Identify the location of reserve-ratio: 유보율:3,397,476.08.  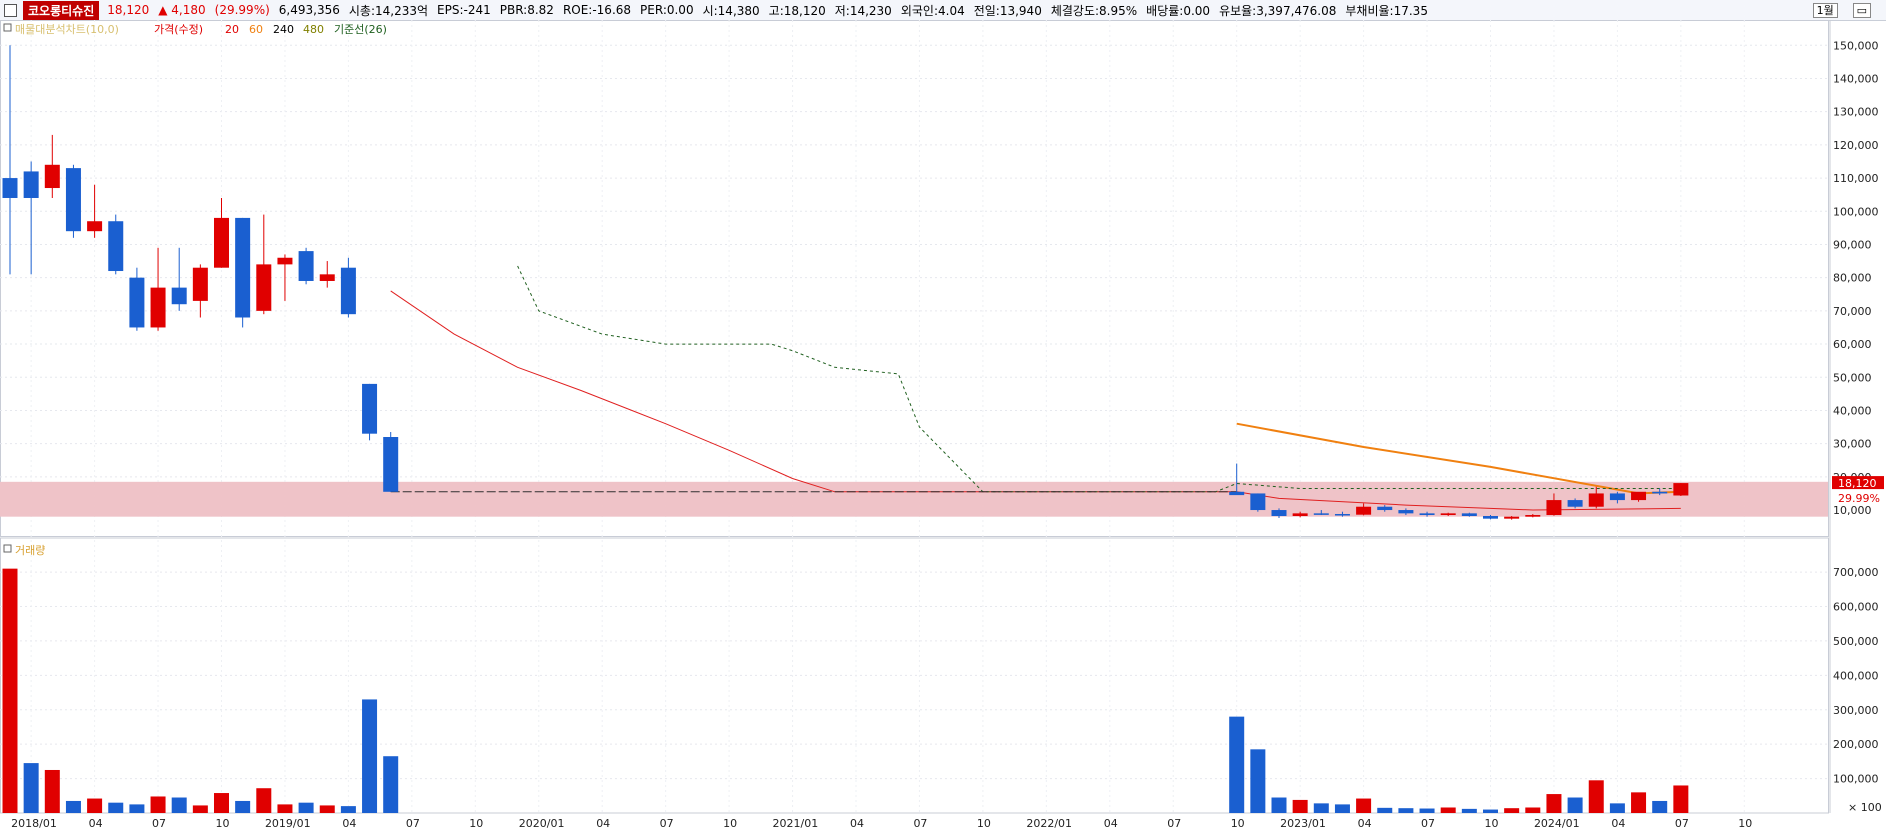
(1278, 10).